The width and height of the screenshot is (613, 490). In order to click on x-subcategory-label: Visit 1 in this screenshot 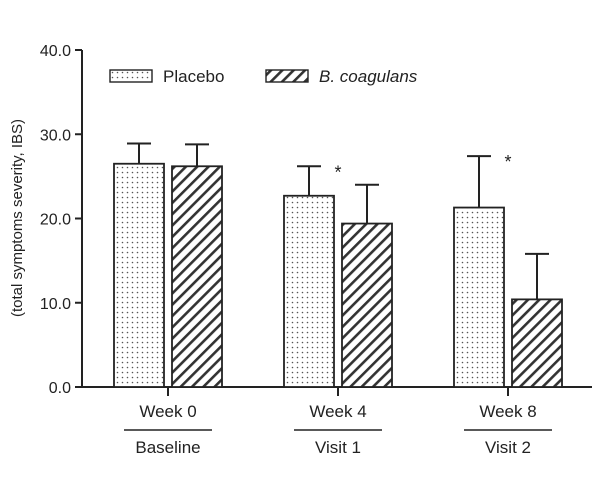, I will do `click(338, 447)`.